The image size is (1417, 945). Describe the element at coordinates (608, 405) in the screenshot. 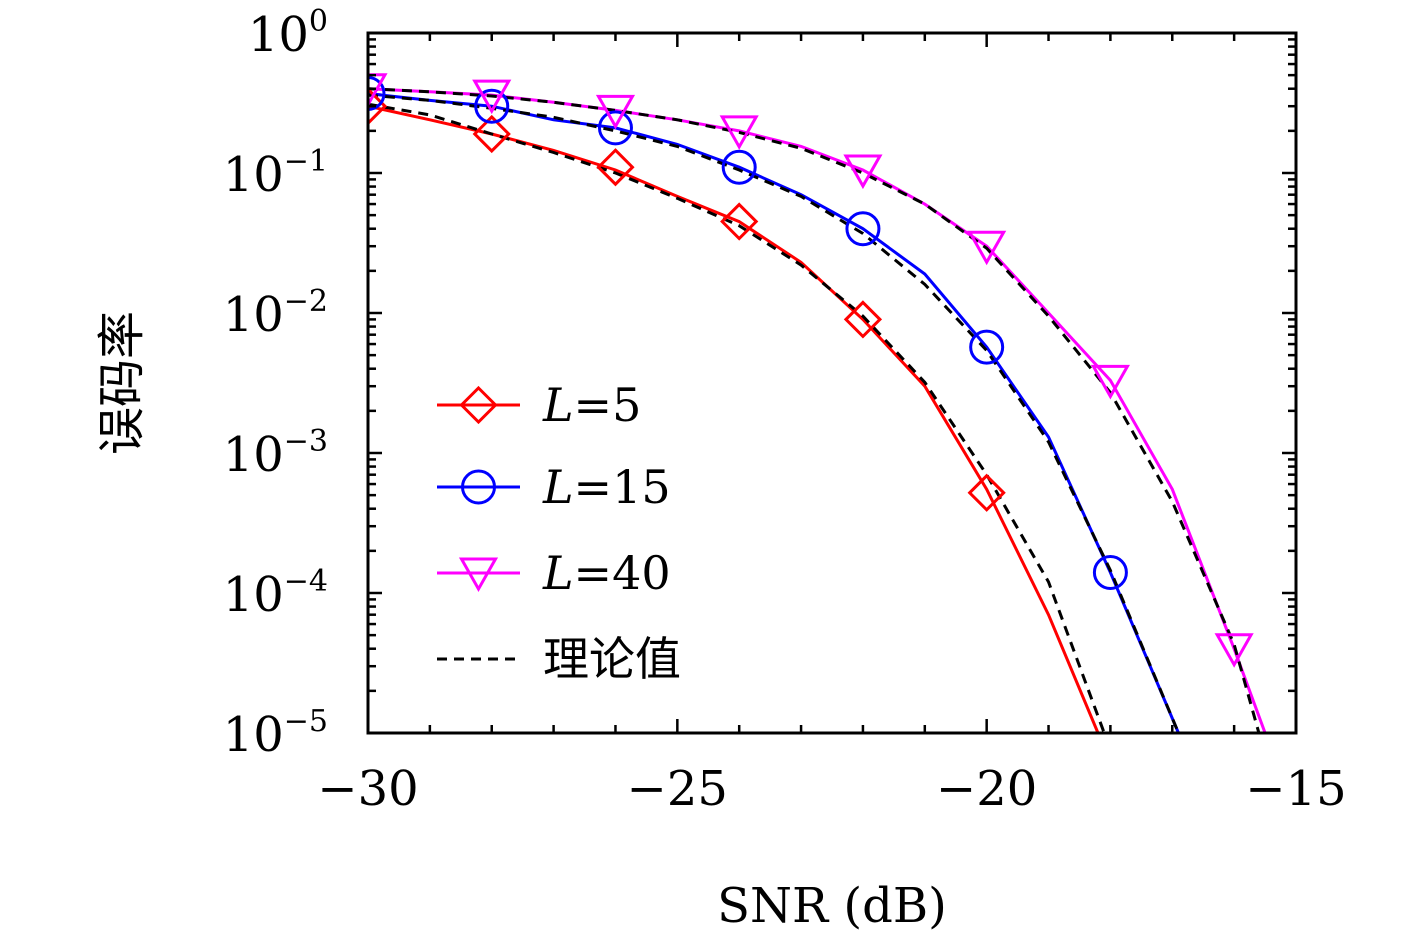

I see `legend-rest: =5` at that location.